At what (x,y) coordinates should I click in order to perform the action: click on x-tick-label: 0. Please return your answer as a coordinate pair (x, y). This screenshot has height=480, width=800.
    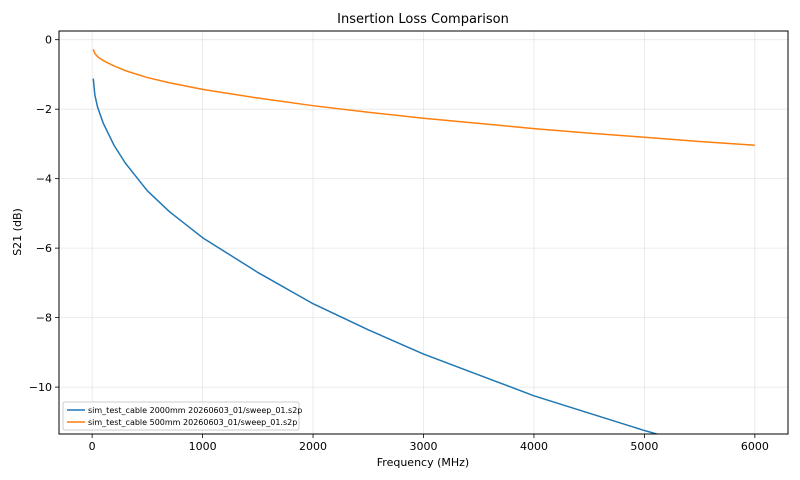
    Looking at the image, I should click on (92, 446).